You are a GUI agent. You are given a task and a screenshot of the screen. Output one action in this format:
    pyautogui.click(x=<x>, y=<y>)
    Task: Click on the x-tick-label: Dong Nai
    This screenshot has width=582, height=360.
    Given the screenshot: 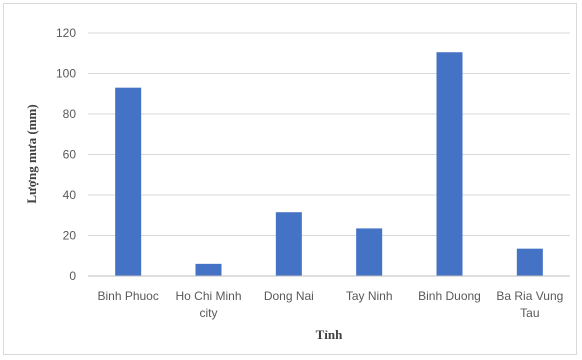 What is the action you would take?
    pyautogui.click(x=289, y=296)
    